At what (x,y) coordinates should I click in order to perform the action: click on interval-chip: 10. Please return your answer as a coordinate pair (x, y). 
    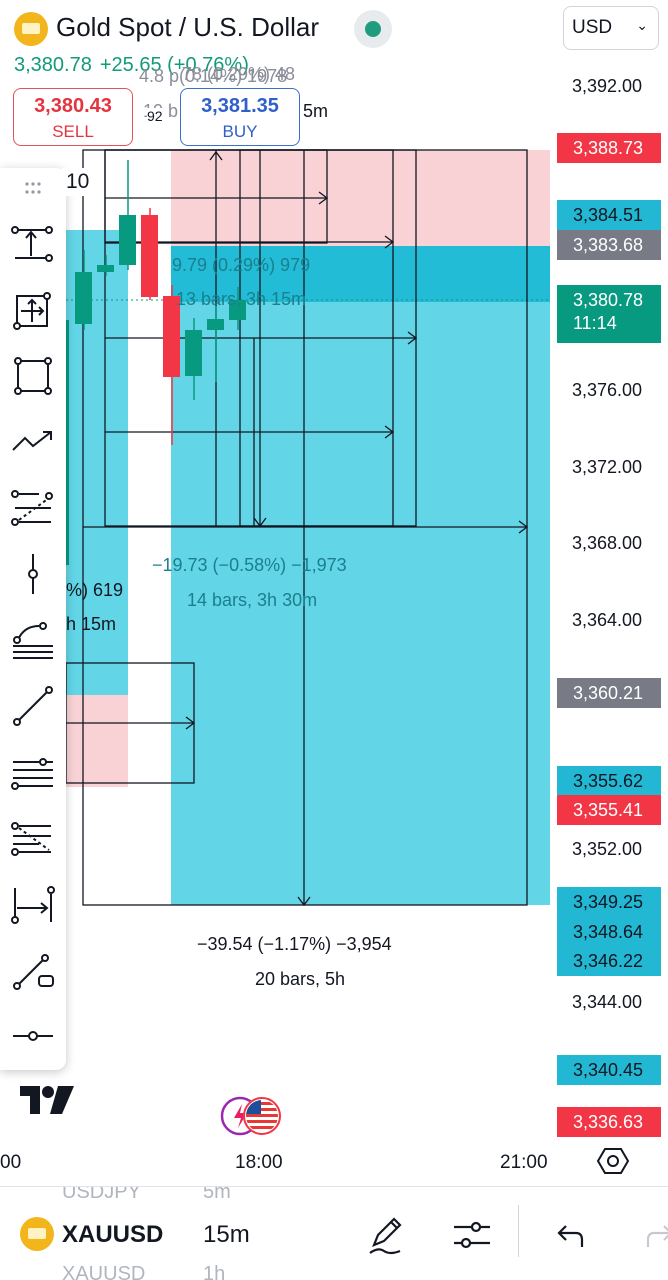
    Looking at the image, I should click on (78, 182).